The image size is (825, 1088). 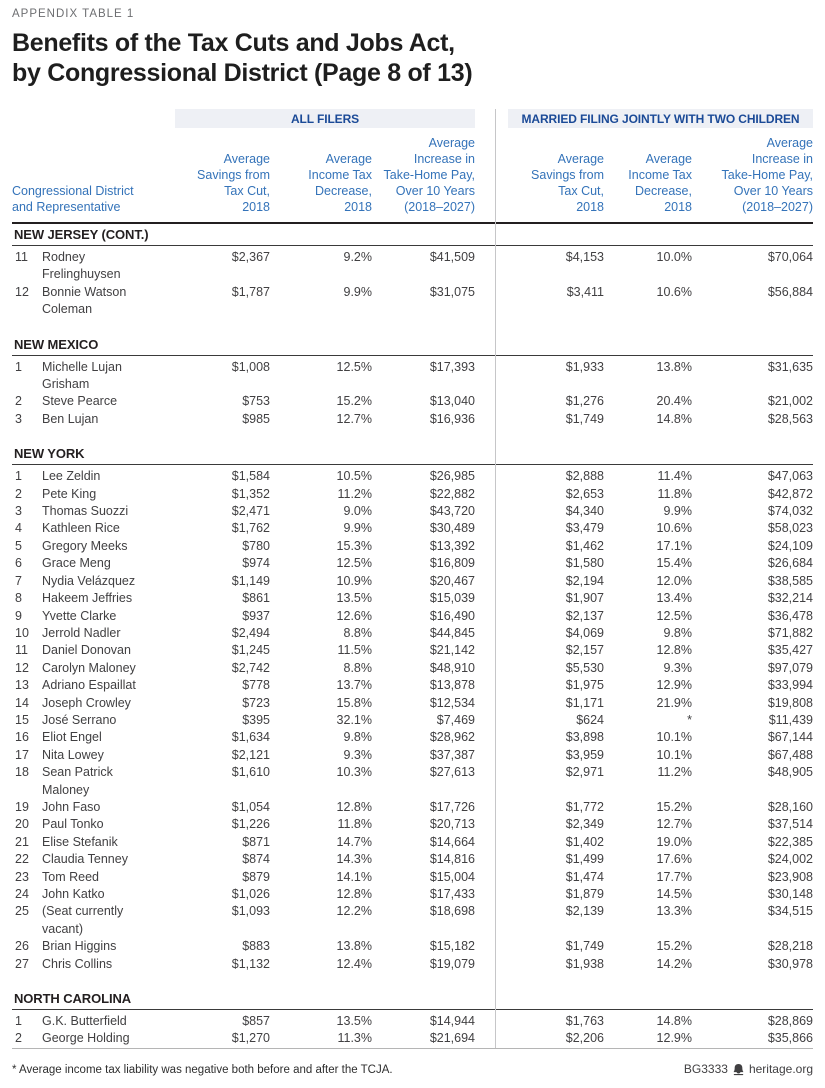 What do you see at coordinates (256, 598) in the screenshot?
I see `value-cell: $861` at bounding box center [256, 598].